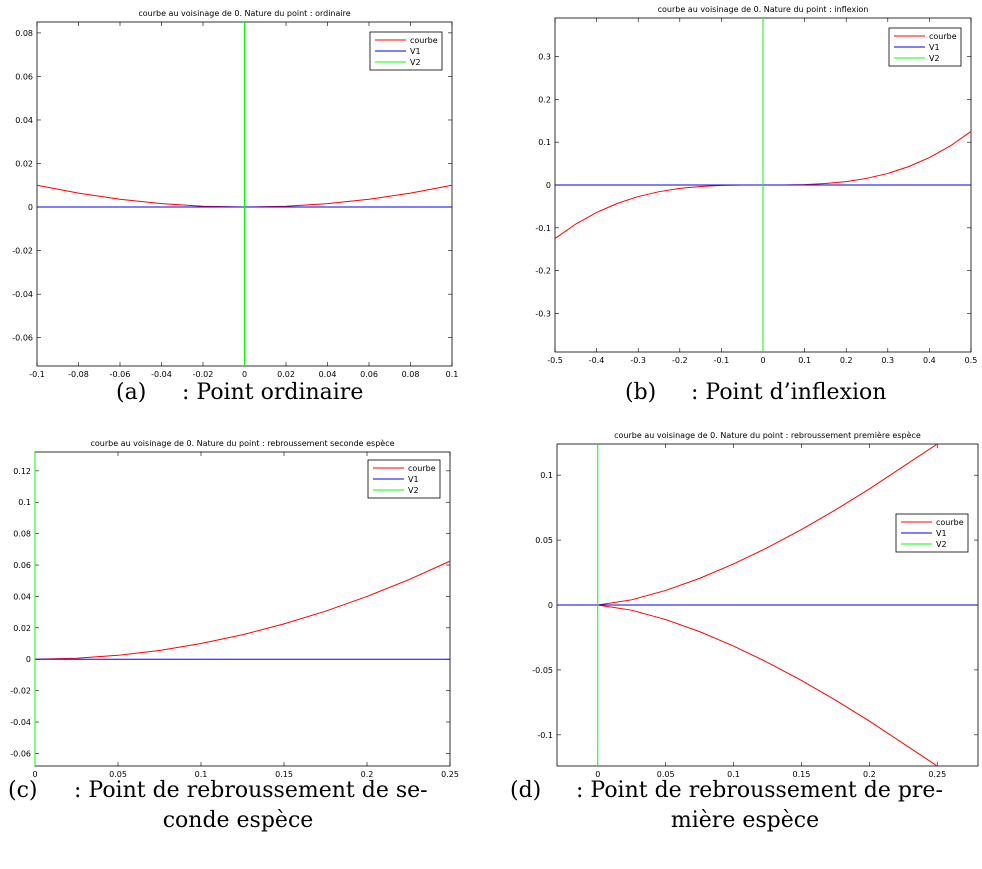 Image resolution: width=982 pixels, height=869 pixels. I want to click on y-tick-label: -0.02, so click(22, 251).